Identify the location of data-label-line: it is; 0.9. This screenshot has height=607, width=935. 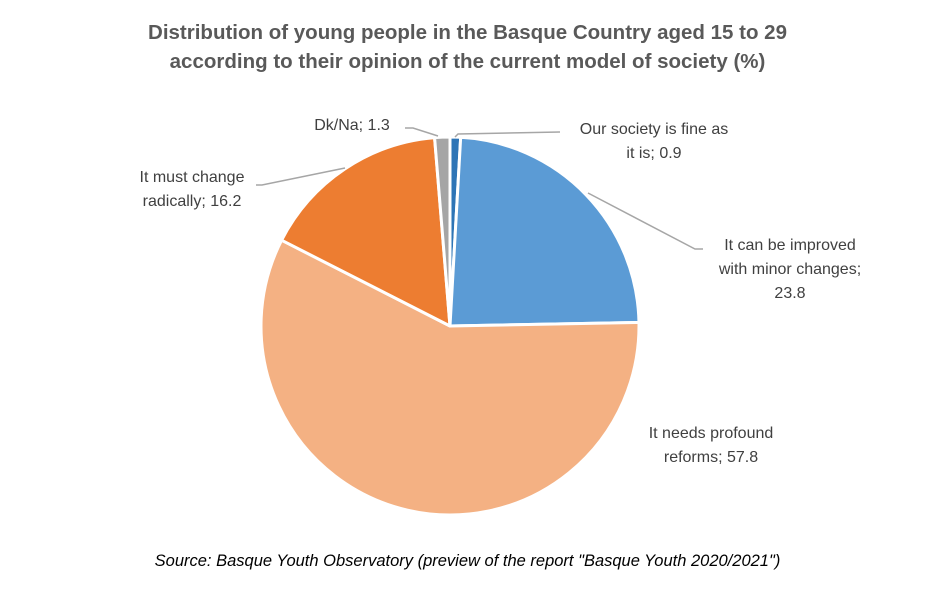
(654, 153).